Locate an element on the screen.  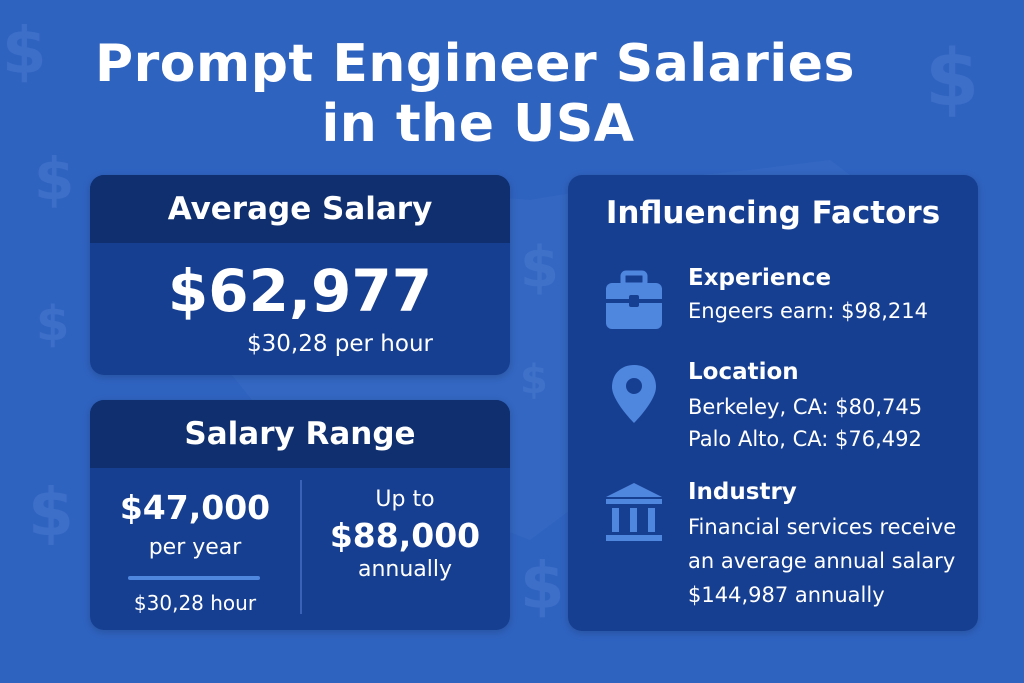
influencing-factors-heading: Influencing Factors is located at coordinates (773, 213).